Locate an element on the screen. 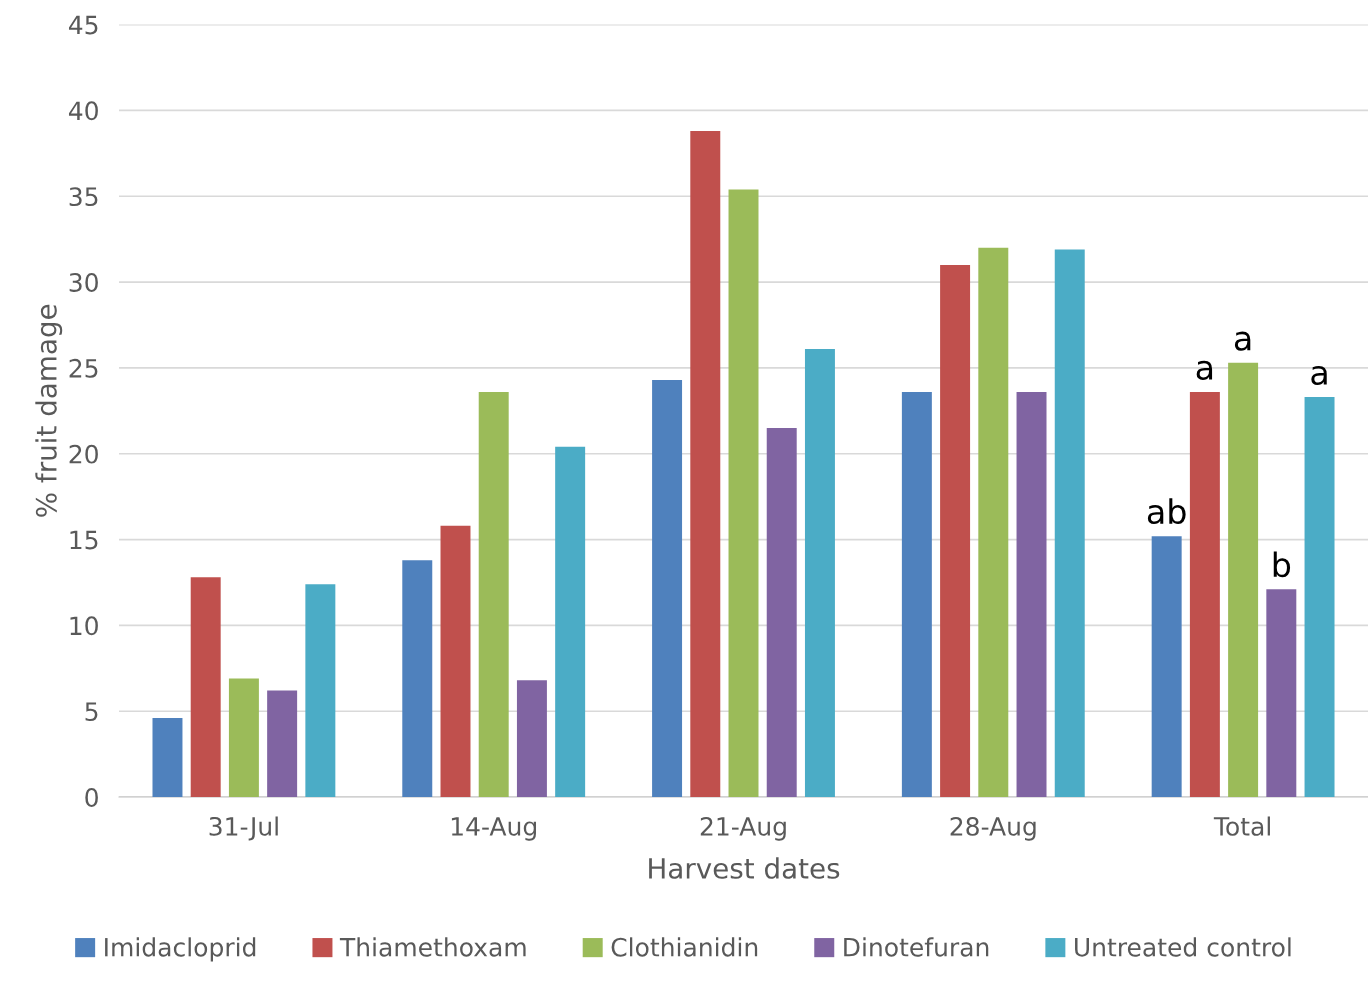  x-axis-title: Harvest dates is located at coordinates (744, 868).